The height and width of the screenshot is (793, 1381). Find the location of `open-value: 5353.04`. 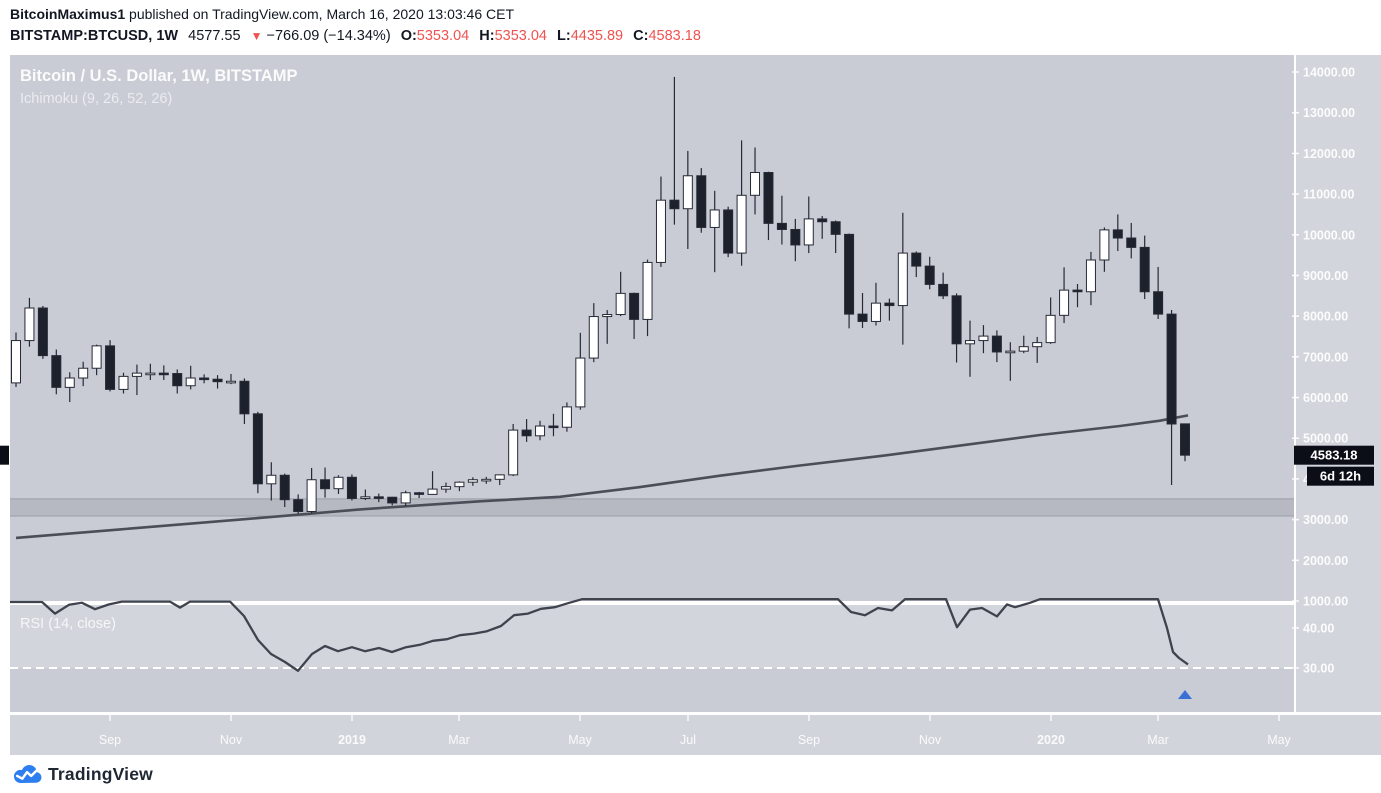

open-value: 5353.04 is located at coordinates (443, 36).